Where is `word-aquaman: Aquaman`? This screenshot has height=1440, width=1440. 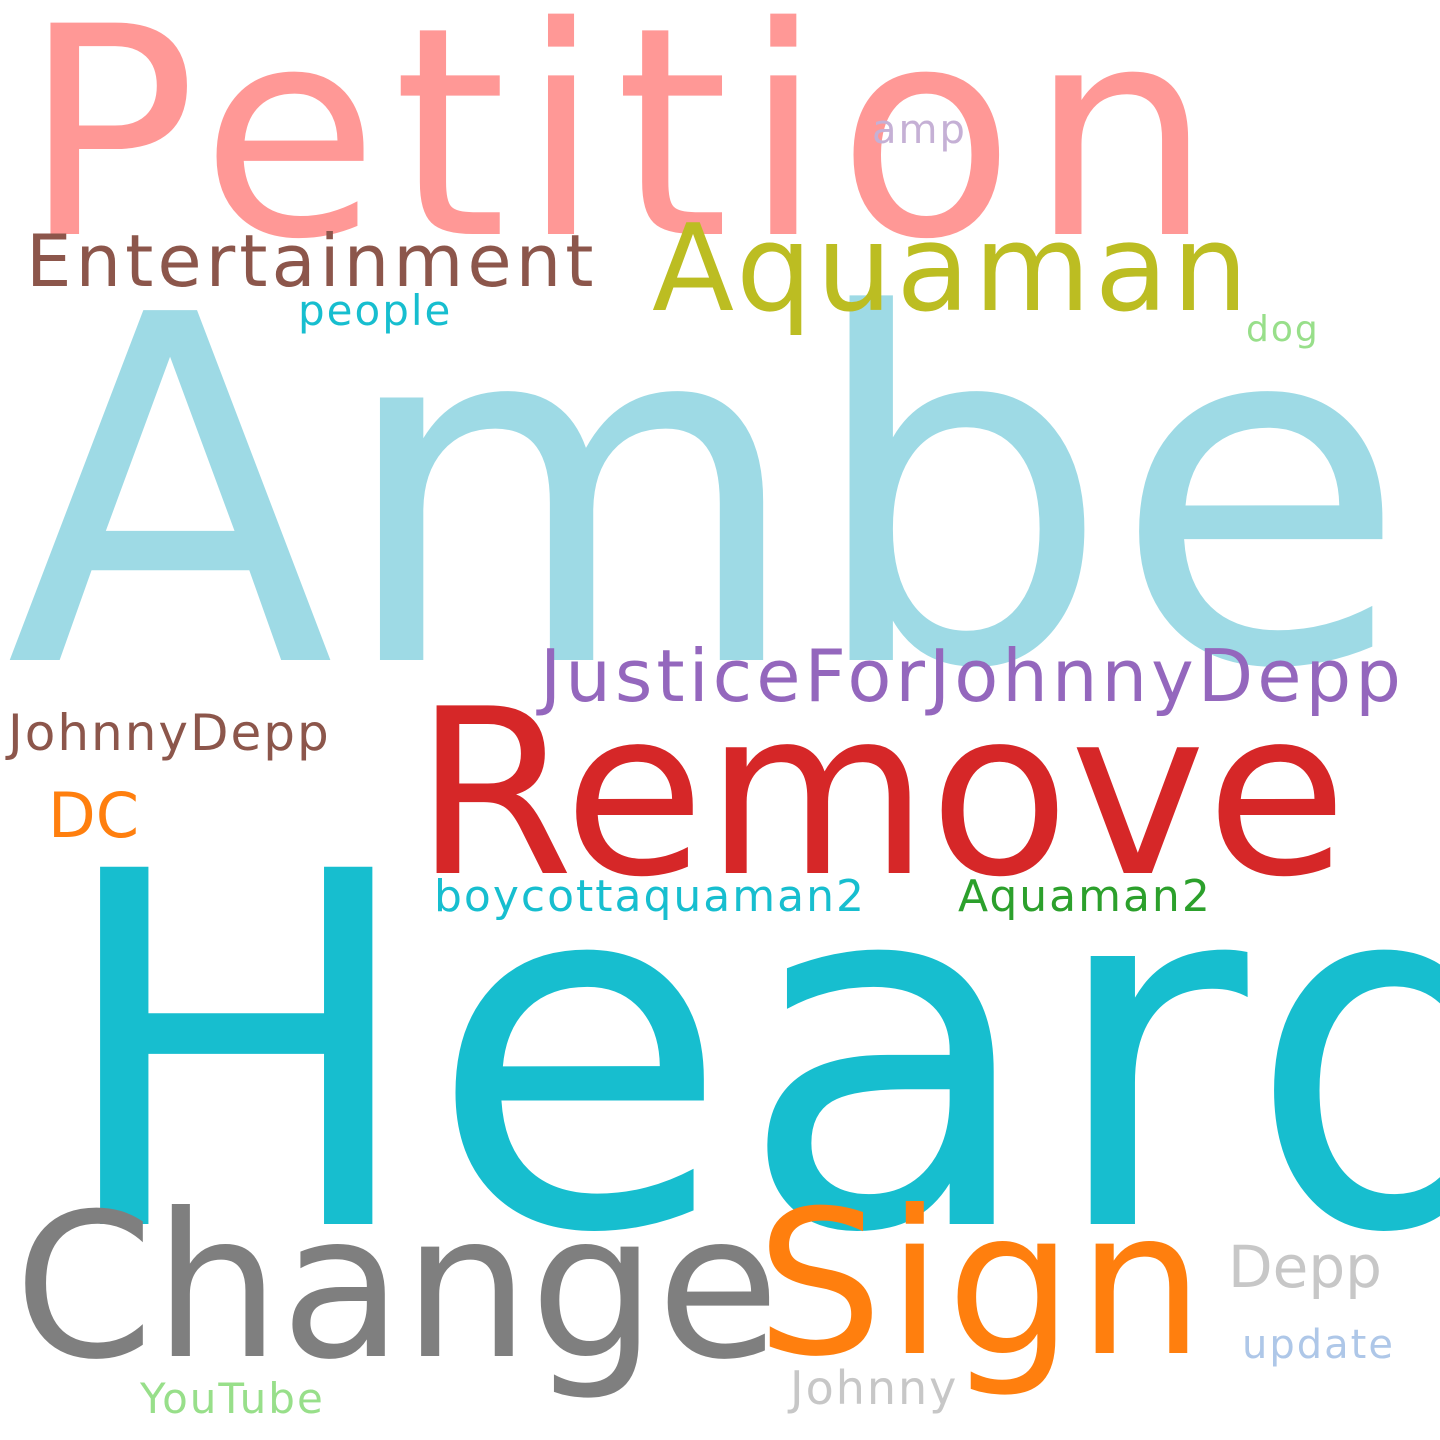 word-aquaman: Aquaman is located at coordinates (952, 269).